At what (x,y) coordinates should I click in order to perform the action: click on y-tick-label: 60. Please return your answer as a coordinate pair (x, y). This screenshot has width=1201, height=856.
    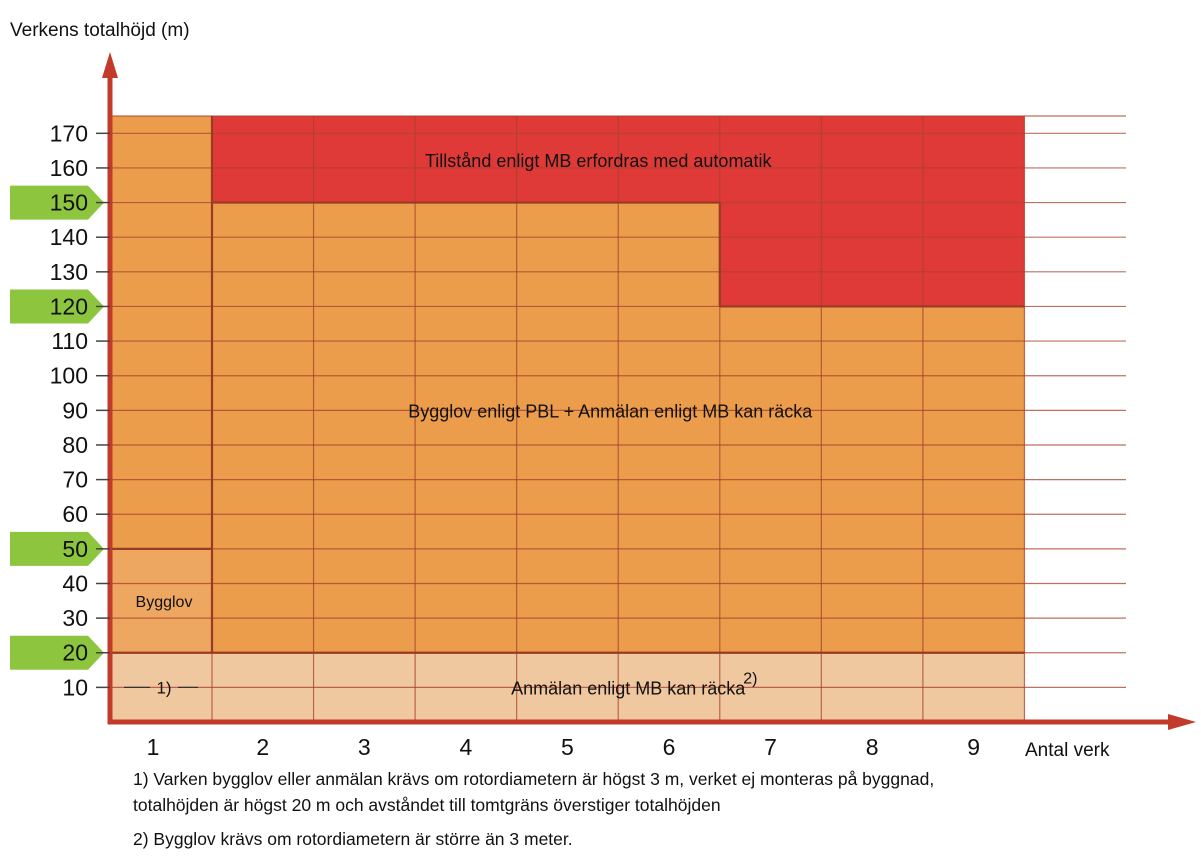
    Looking at the image, I should click on (75, 514).